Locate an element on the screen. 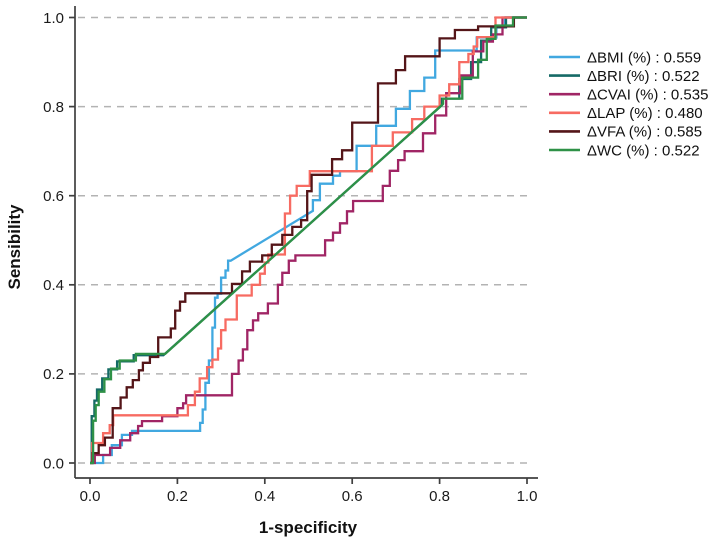 The height and width of the screenshot is (544, 718). legend-label-wc: ΔWC (%) : 0.522 is located at coordinates (643, 150).